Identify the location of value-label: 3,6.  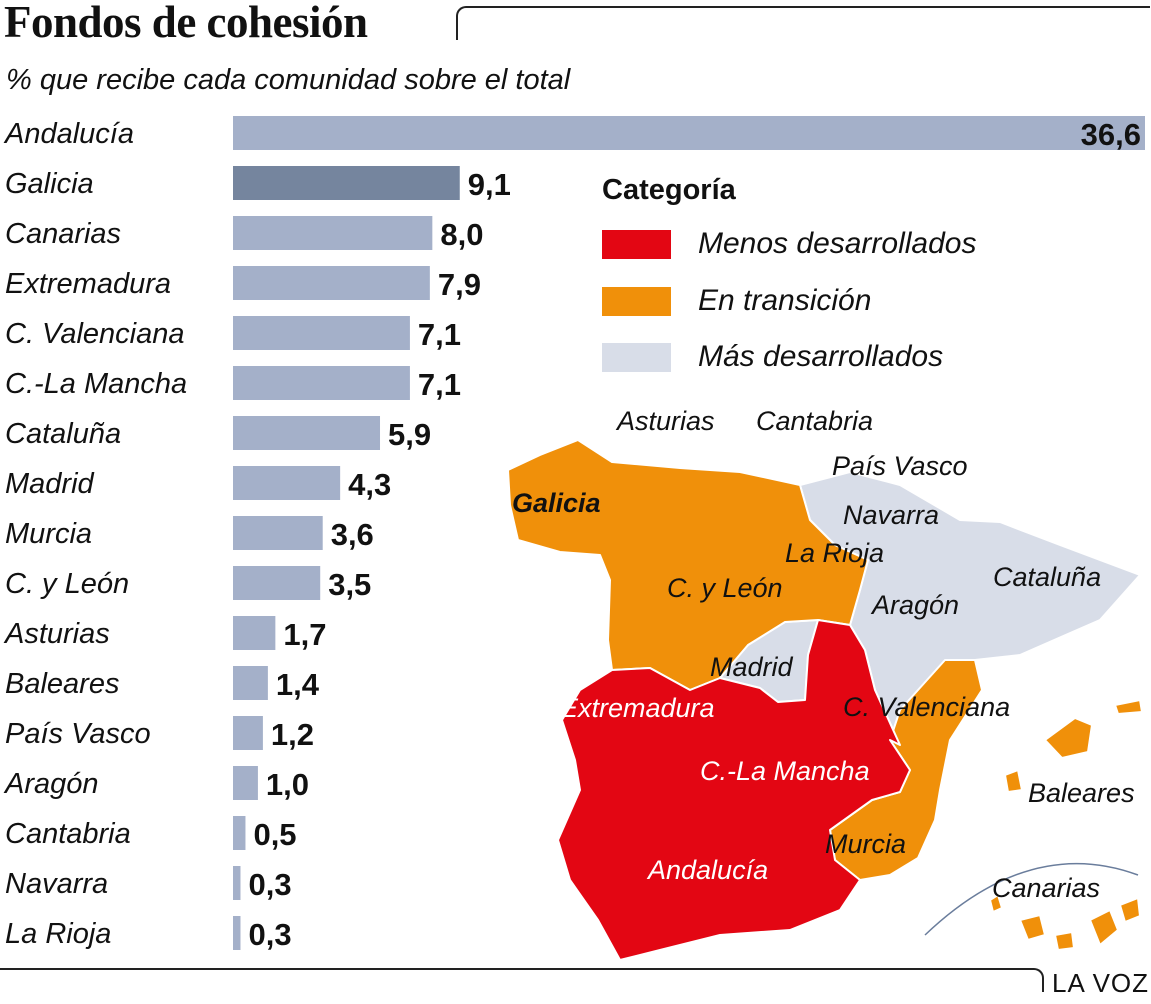
(352, 534).